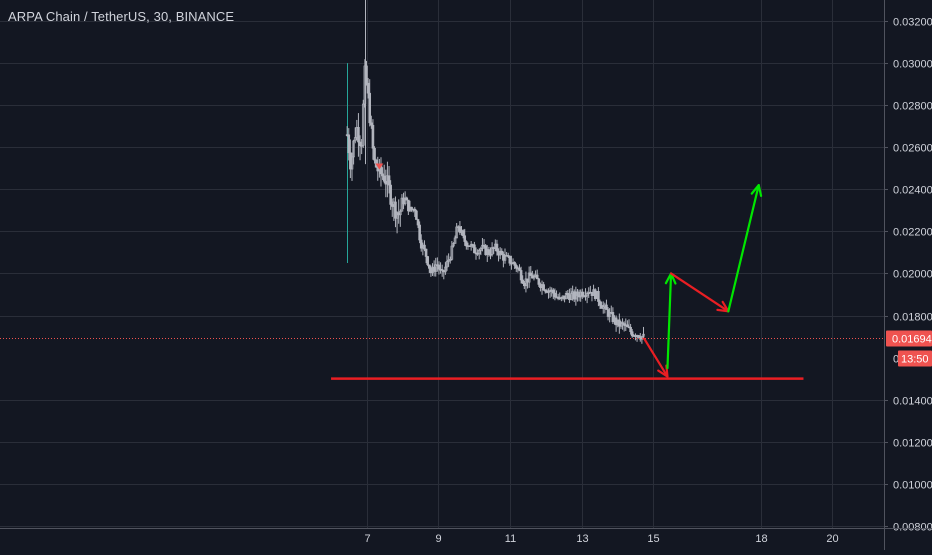 The image size is (932, 555). What do you see at coordinates (912, 191) in the screenshot?
I see `y-tick-label: 0.02400` at bounding box center [912, 191].